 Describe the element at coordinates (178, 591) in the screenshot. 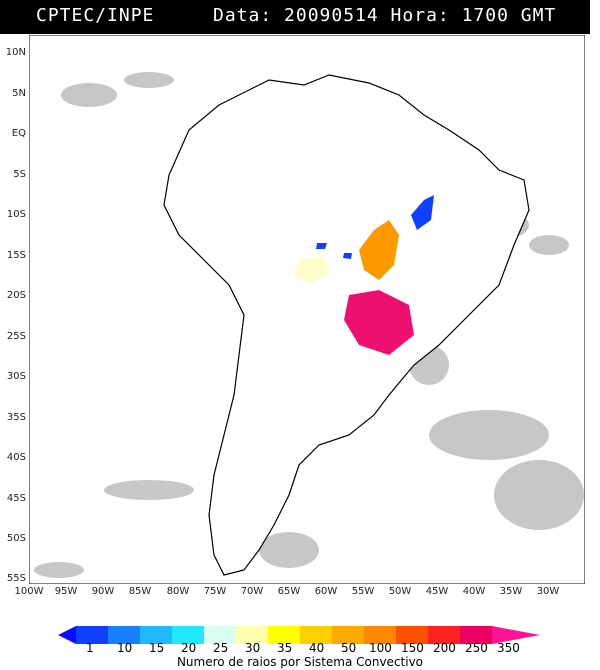

I see `lon-label: 80W` at that location.